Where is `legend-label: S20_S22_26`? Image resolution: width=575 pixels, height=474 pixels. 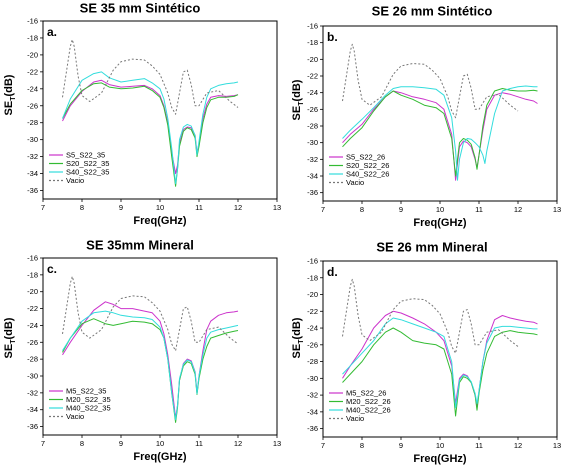
legend-label: S20_S22_26 is located at coordinates (367, 165).